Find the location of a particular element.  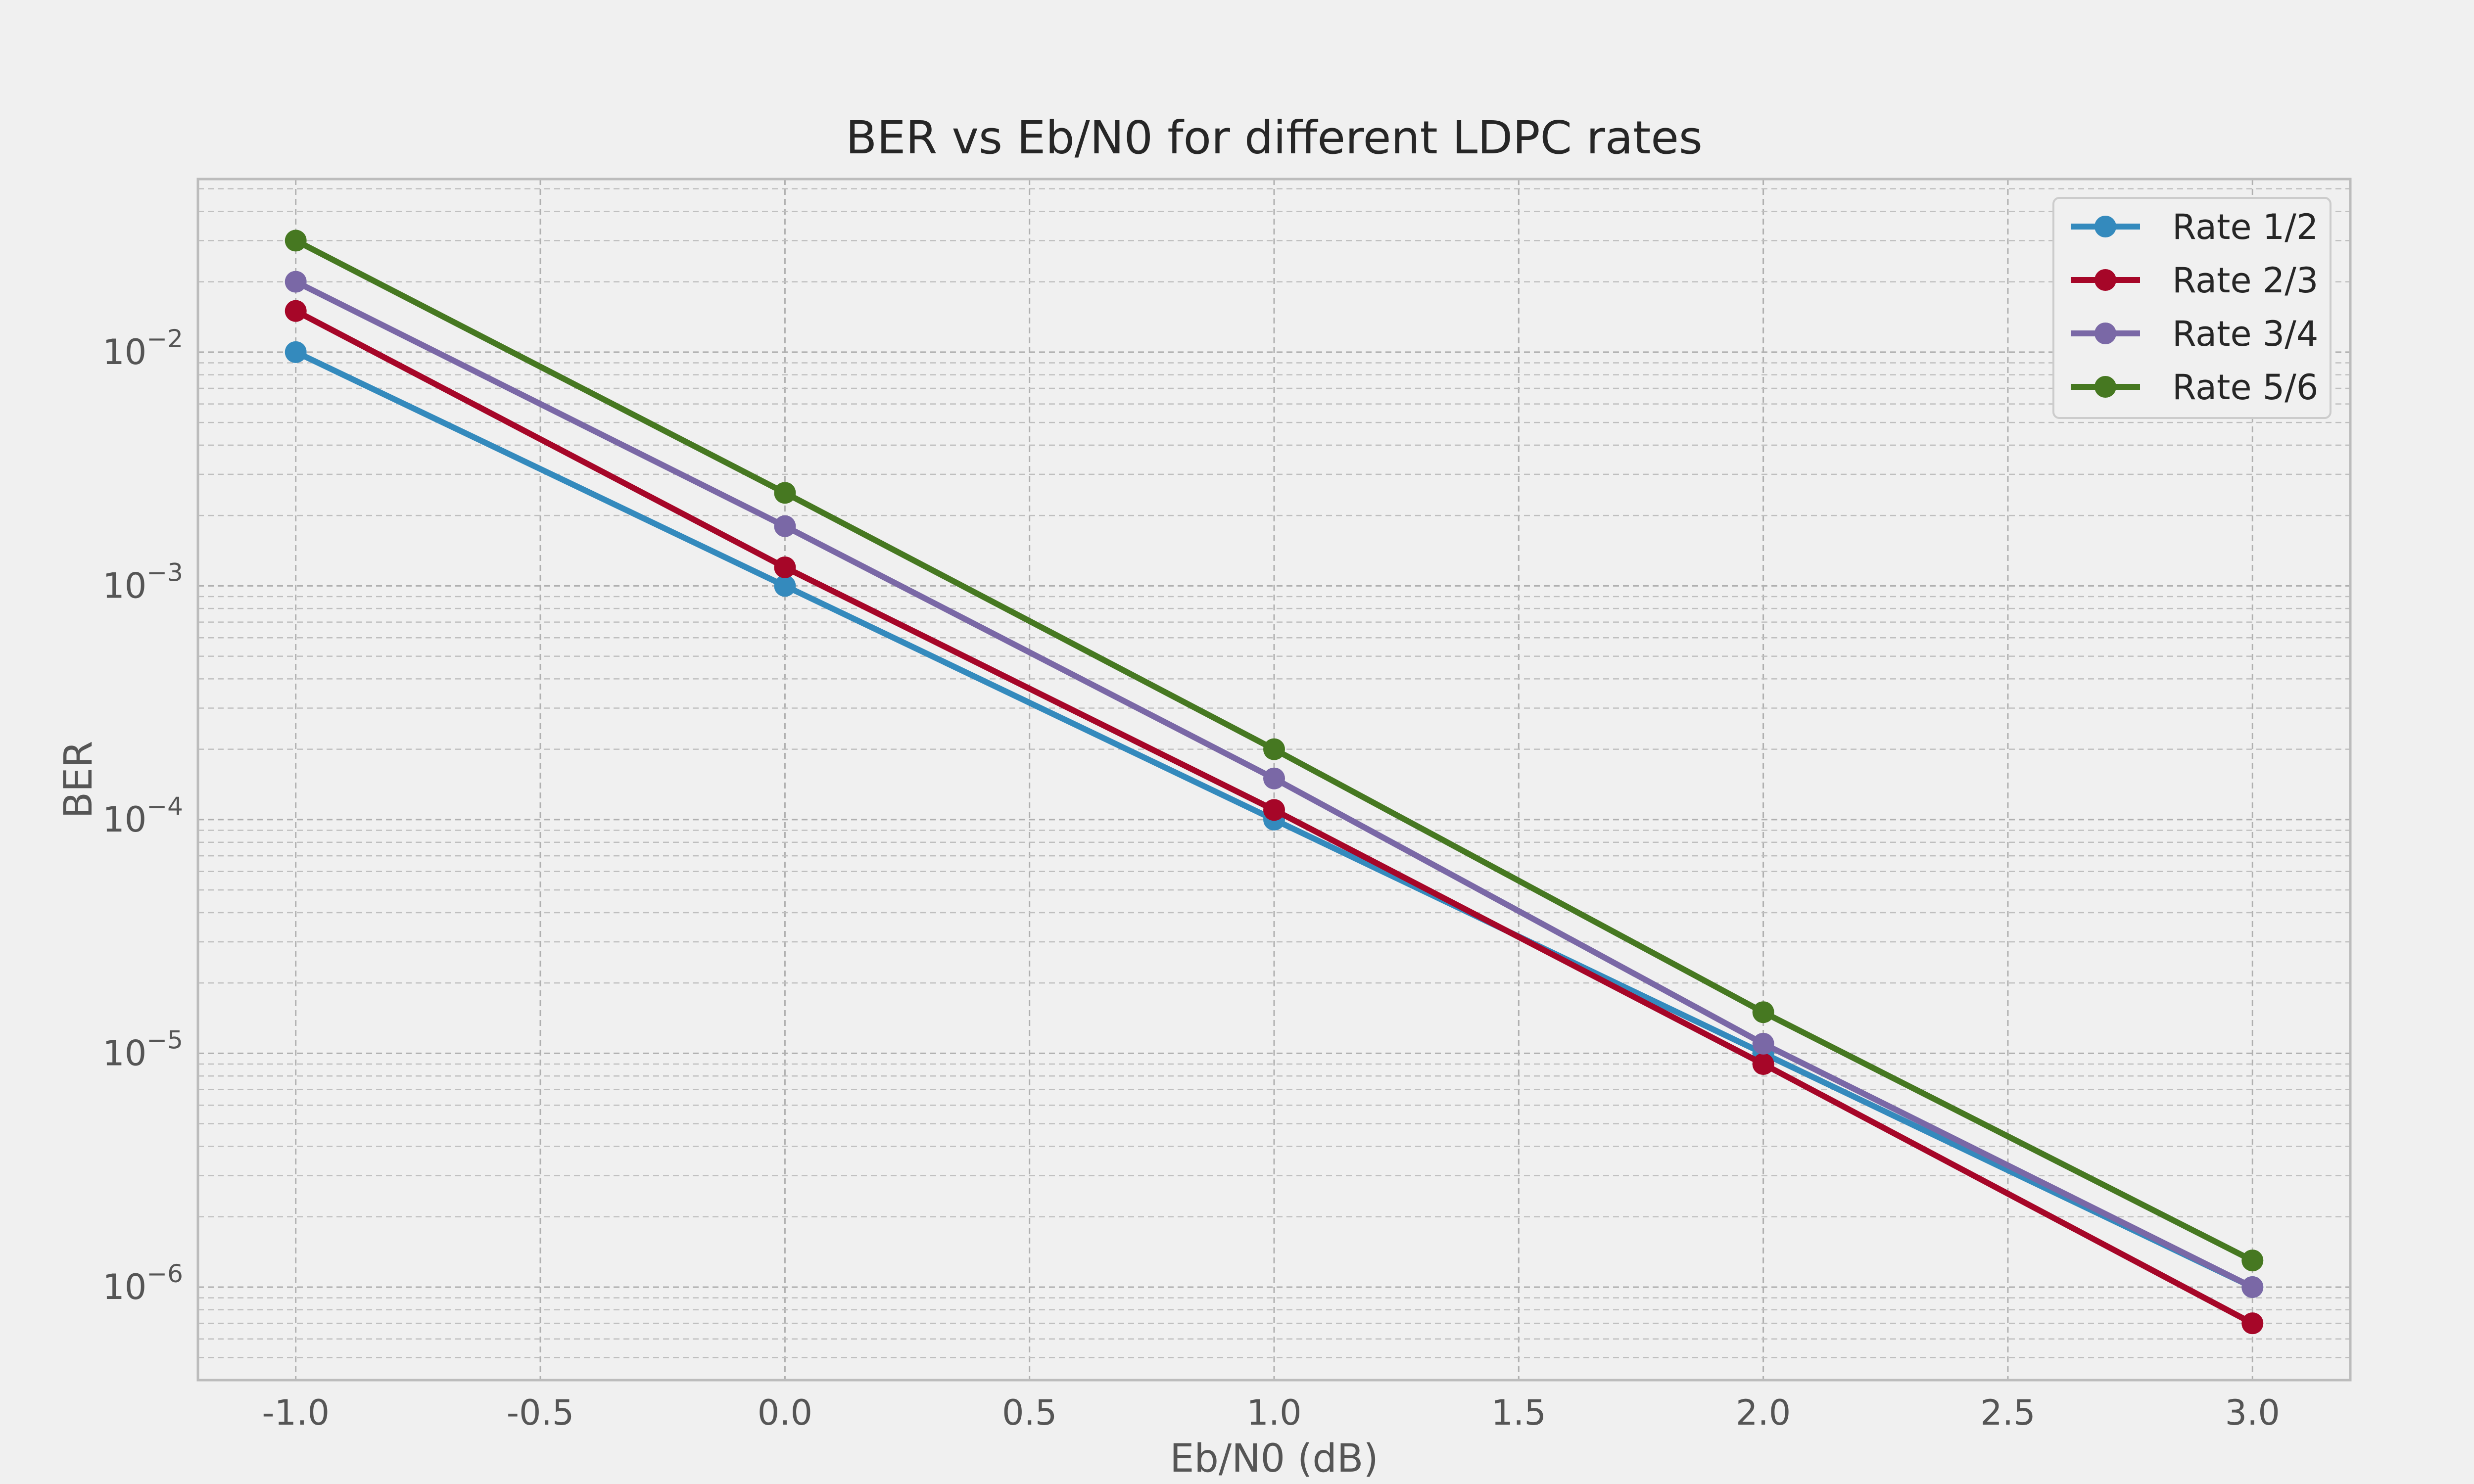

legend-item: Rate 2/3 is located at coordinates (2195, 280).